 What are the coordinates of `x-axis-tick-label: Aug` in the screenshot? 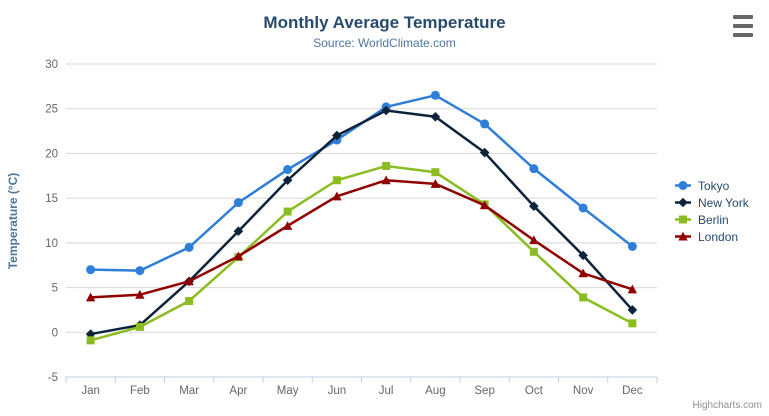 It's located at (435, 391).